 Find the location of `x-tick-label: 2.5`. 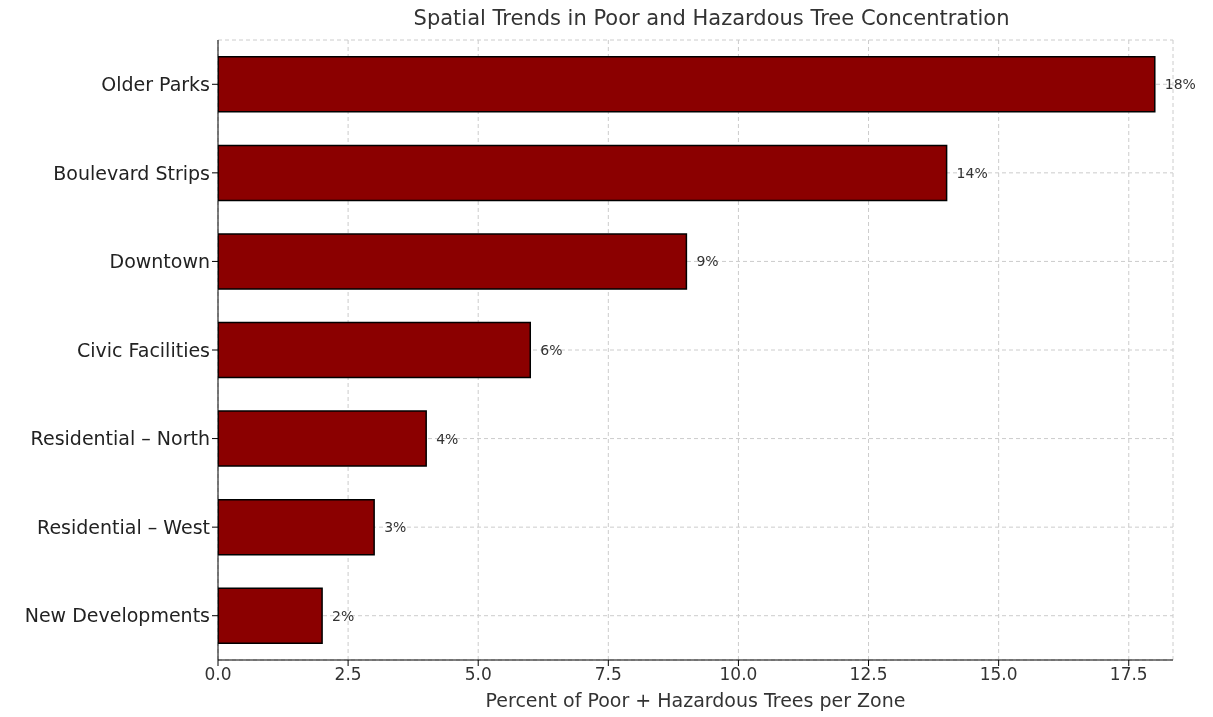

x-tick-label: 2.5 is located at coordinates (348, 674).